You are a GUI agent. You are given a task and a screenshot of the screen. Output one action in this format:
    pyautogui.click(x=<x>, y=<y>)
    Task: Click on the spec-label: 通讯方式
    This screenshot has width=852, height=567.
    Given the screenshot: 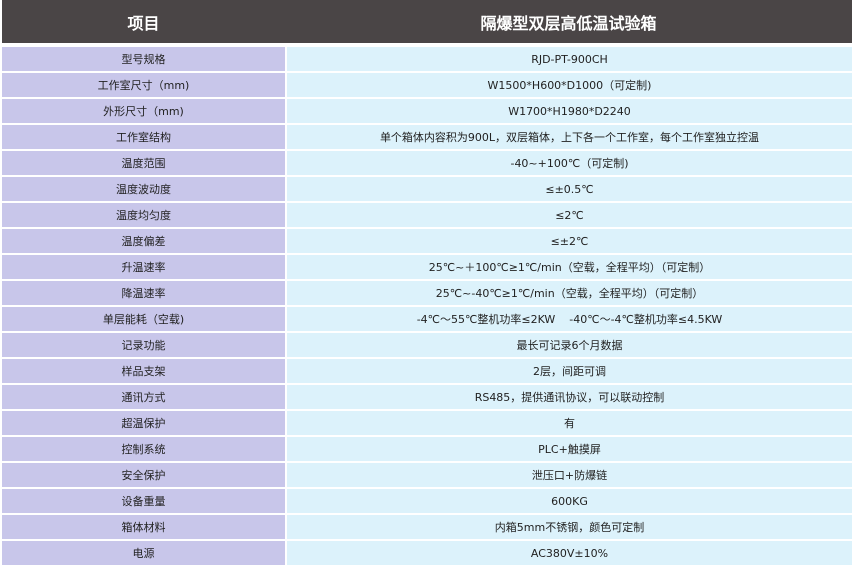 What is the action you would take?
    pyautogui.click(x=143, y=397)
    